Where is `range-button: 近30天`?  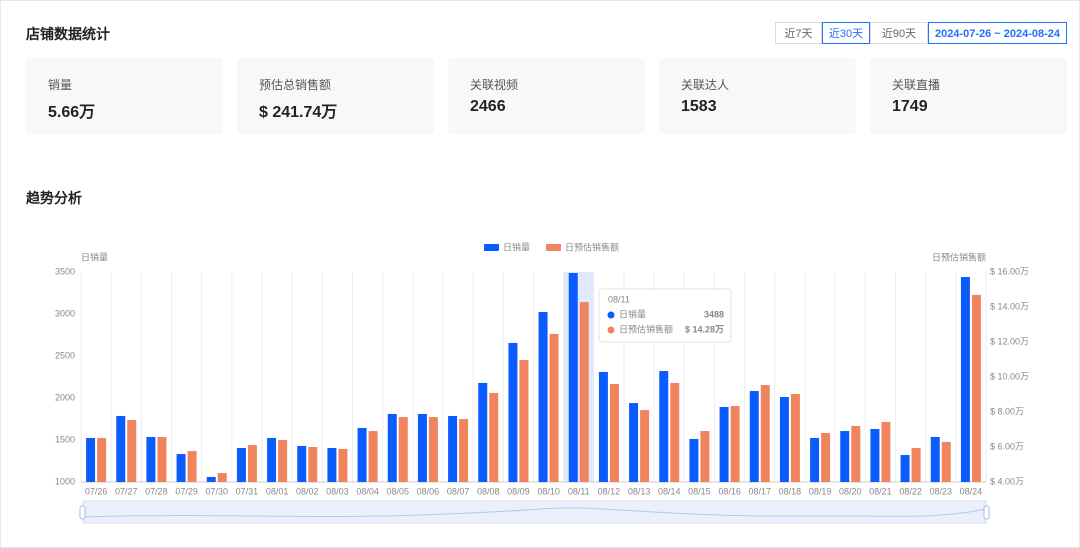 range-button: 近30天 is located at coordinates (846, 33).